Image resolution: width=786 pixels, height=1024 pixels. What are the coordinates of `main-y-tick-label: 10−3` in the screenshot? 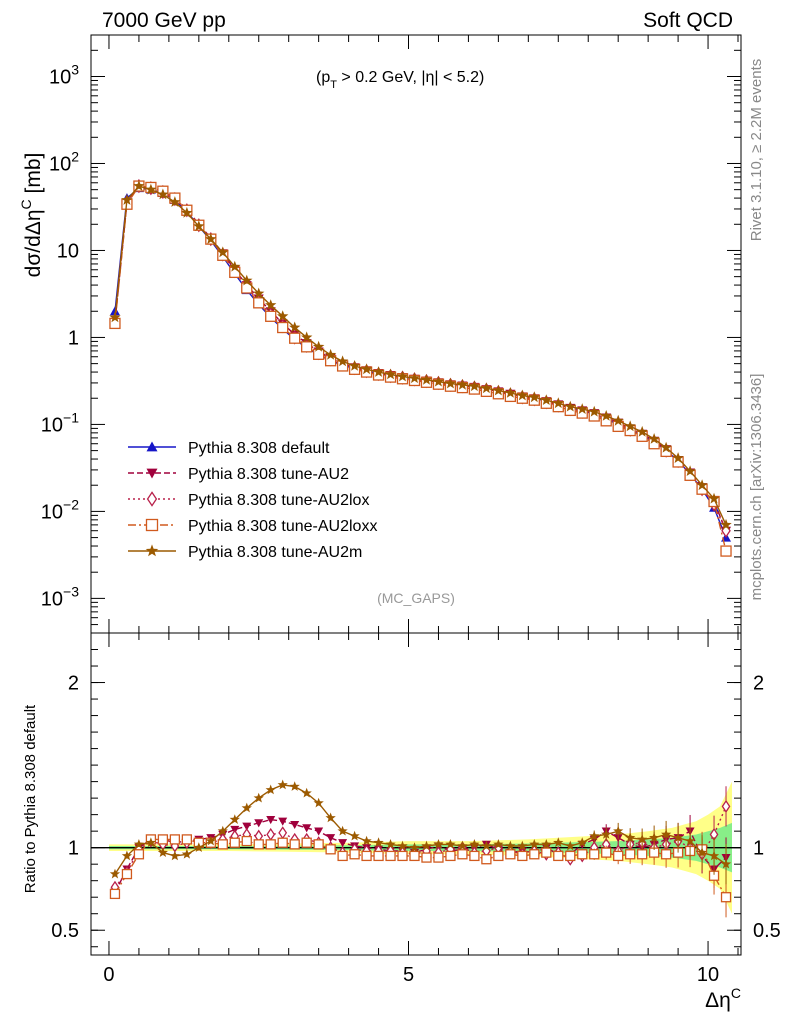 It's located at (60, 596).